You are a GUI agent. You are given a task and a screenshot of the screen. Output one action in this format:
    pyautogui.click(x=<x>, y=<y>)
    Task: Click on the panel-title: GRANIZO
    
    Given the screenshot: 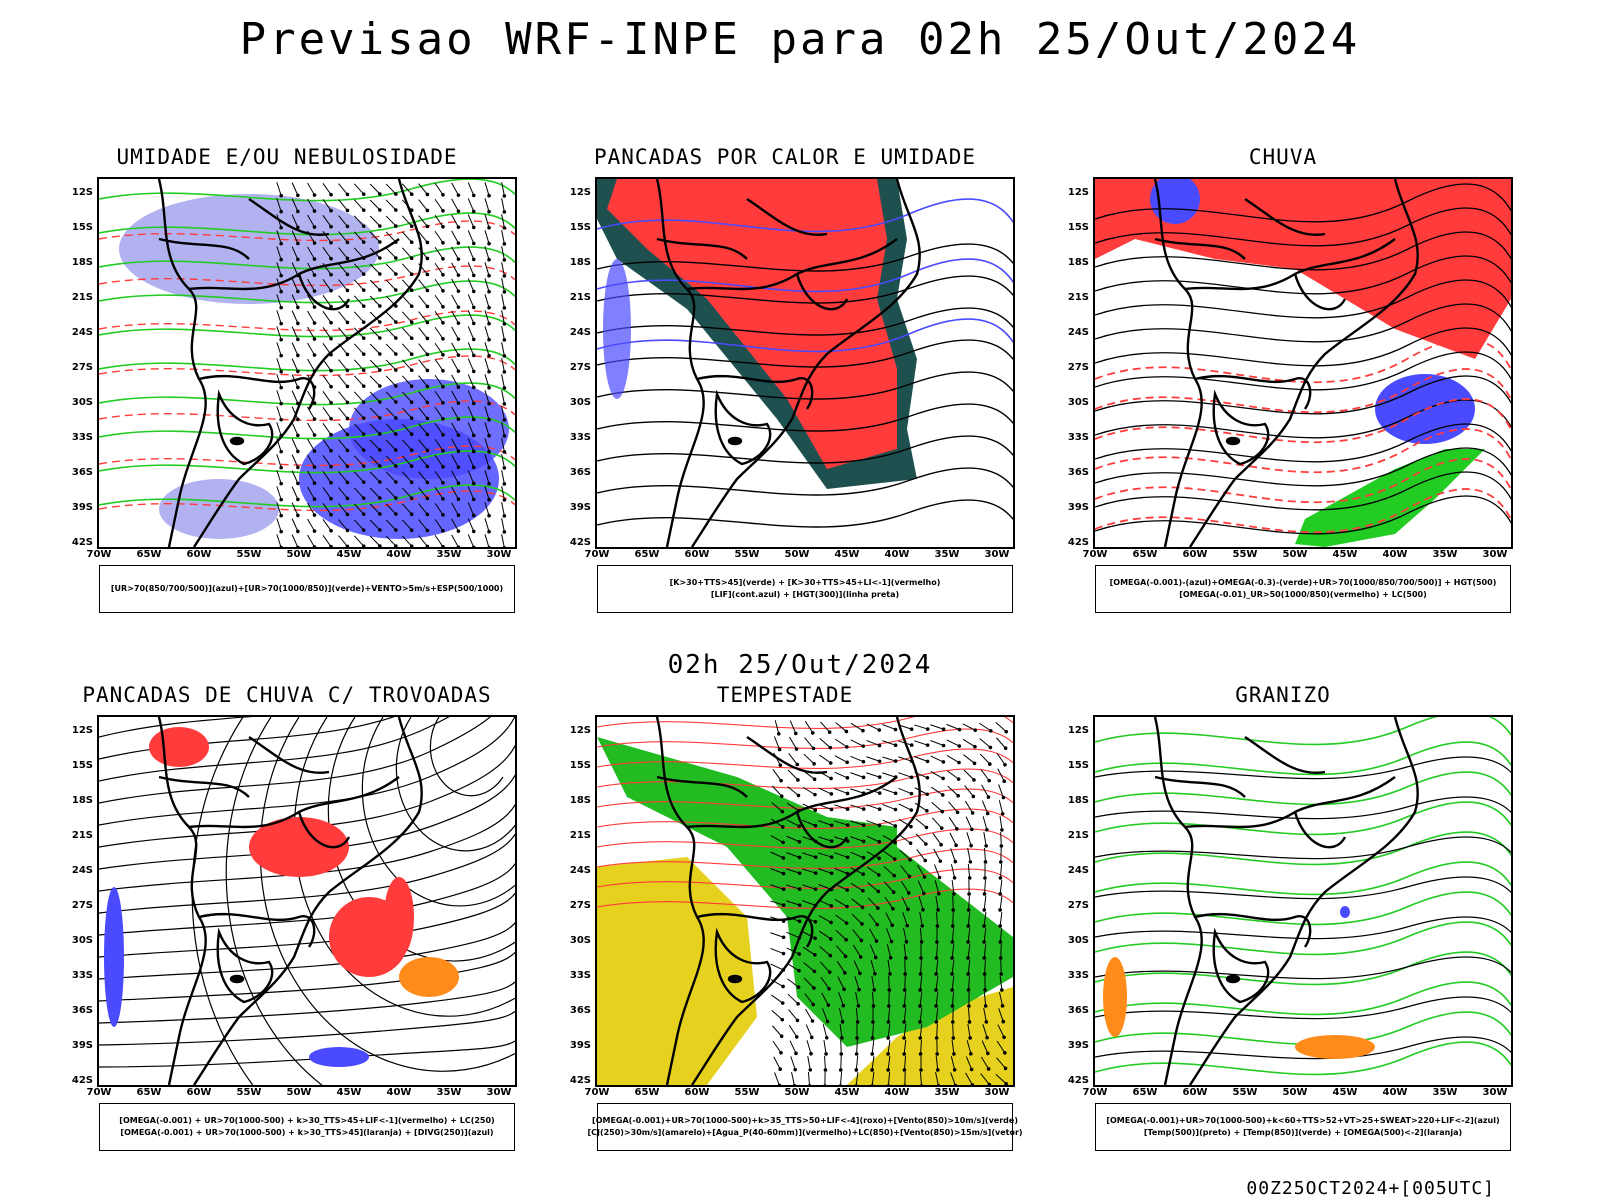 What is the action you would take?
    pyautogui.click(x=1283, y=695)
    